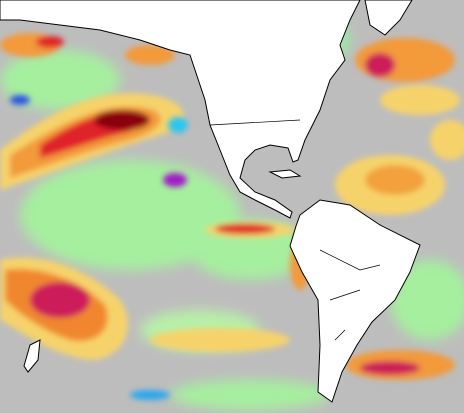  I want to click on greenland, so click(388, 18).